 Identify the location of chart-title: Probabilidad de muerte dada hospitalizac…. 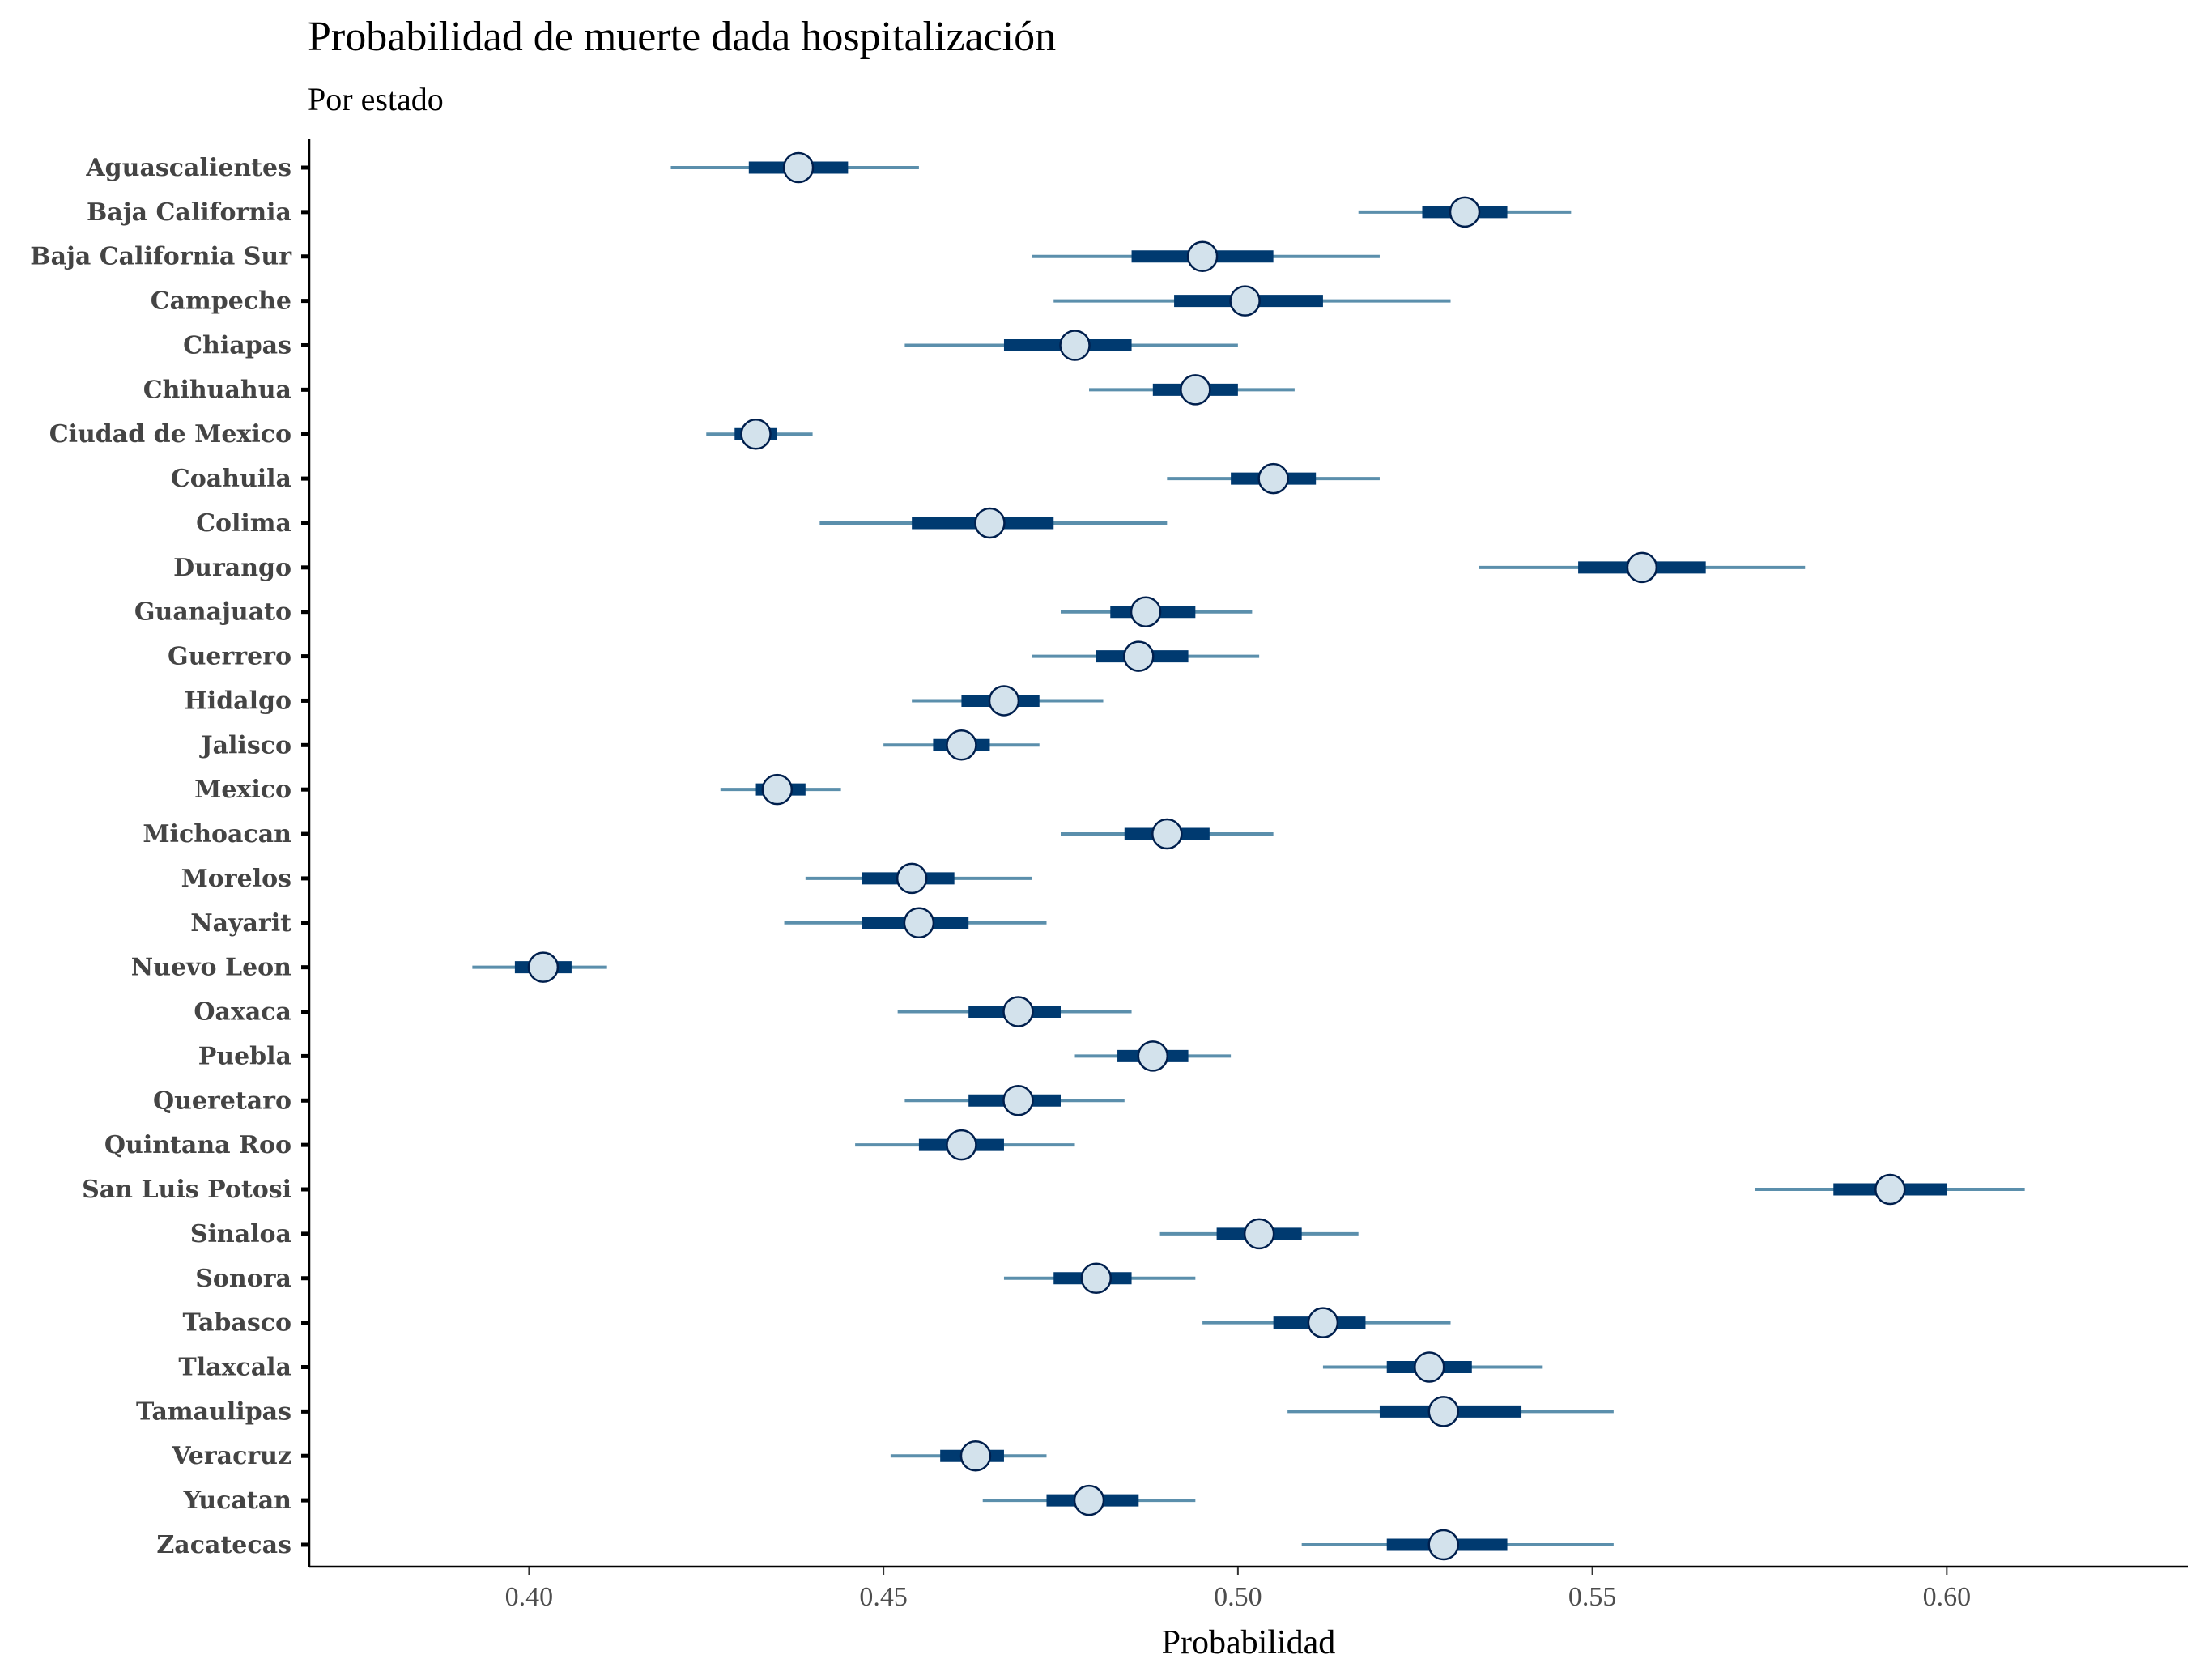
(682, 37).